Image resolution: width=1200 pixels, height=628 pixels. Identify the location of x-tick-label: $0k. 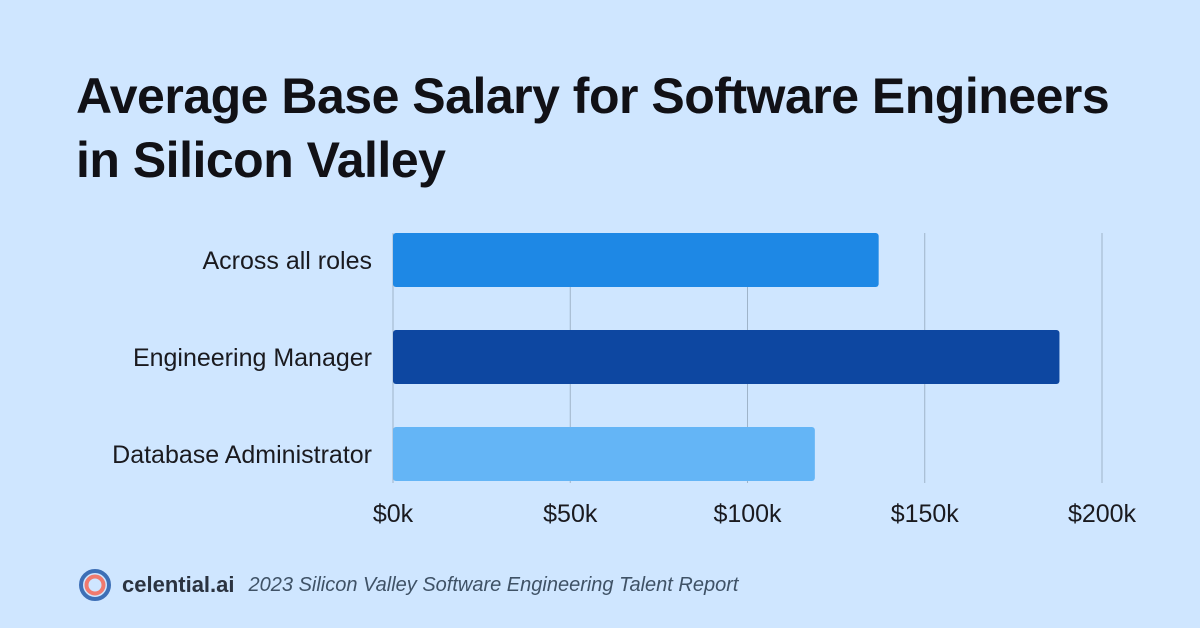
(393, 514).